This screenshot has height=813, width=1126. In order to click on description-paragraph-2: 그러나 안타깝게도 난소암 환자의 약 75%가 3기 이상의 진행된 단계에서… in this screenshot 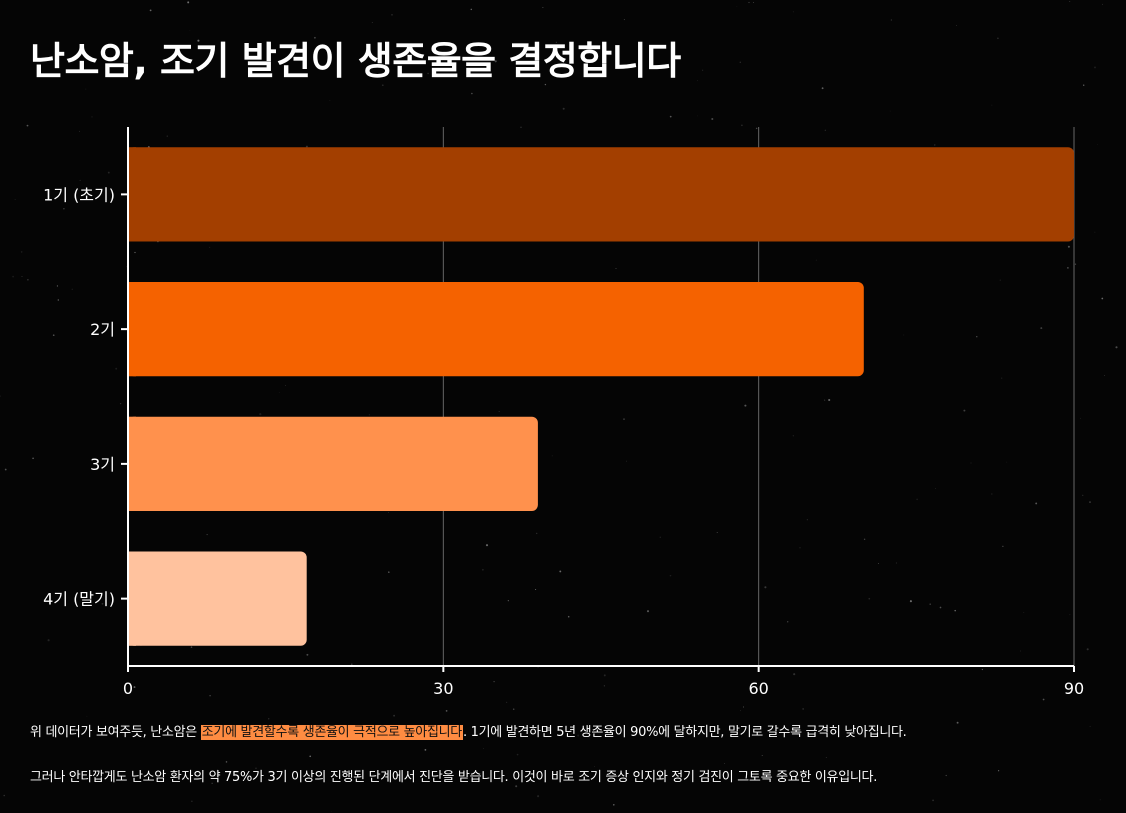, I will do `click(454, 777)`.